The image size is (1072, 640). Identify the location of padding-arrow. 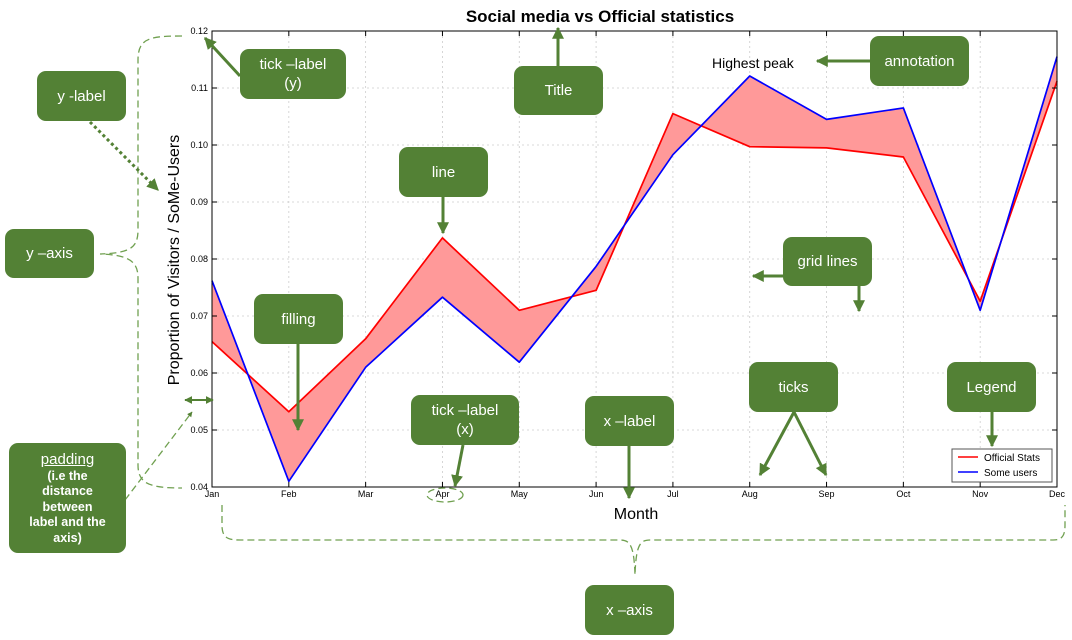
(158, 456).